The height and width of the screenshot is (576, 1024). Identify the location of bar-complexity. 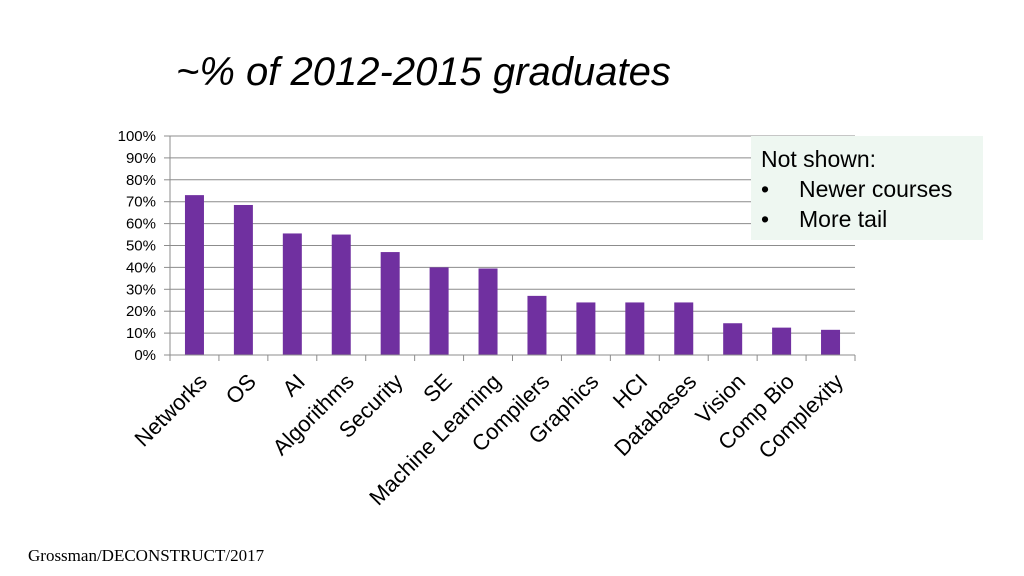
(831, 342).